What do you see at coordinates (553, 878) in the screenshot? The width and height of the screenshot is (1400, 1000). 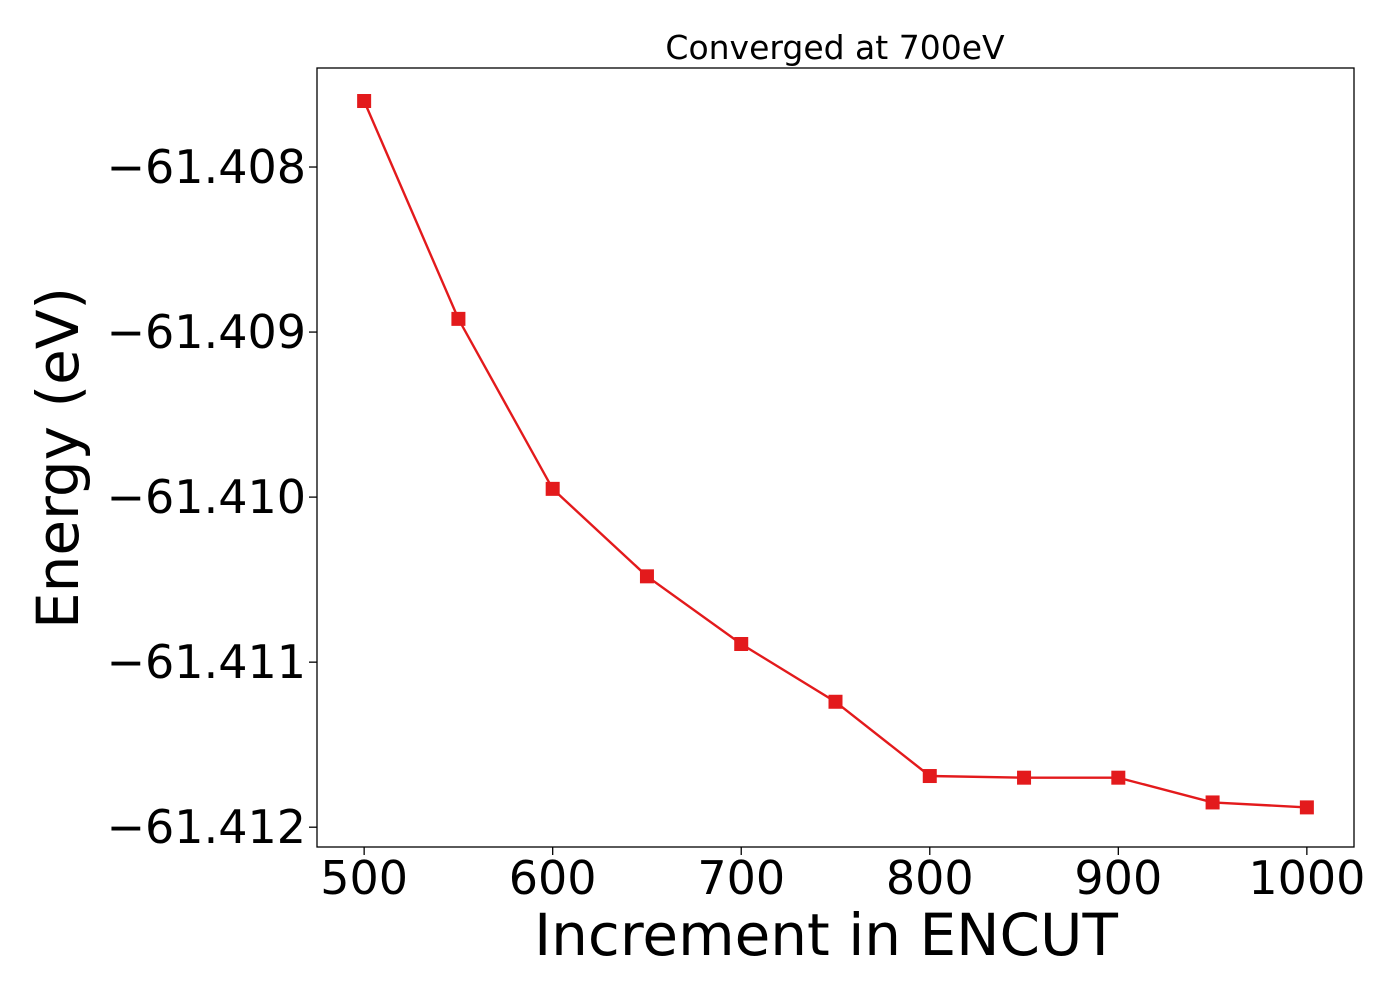 I see `x-tick-label: 600` at bounding box center [553, 878].